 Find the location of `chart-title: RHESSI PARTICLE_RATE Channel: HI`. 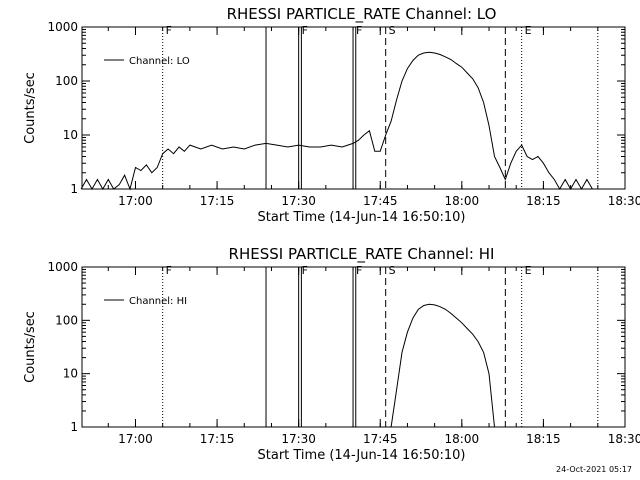

chart-title: RHESSI PARTICLE_RATE Channel: HI is located at coordinates (362, 254).